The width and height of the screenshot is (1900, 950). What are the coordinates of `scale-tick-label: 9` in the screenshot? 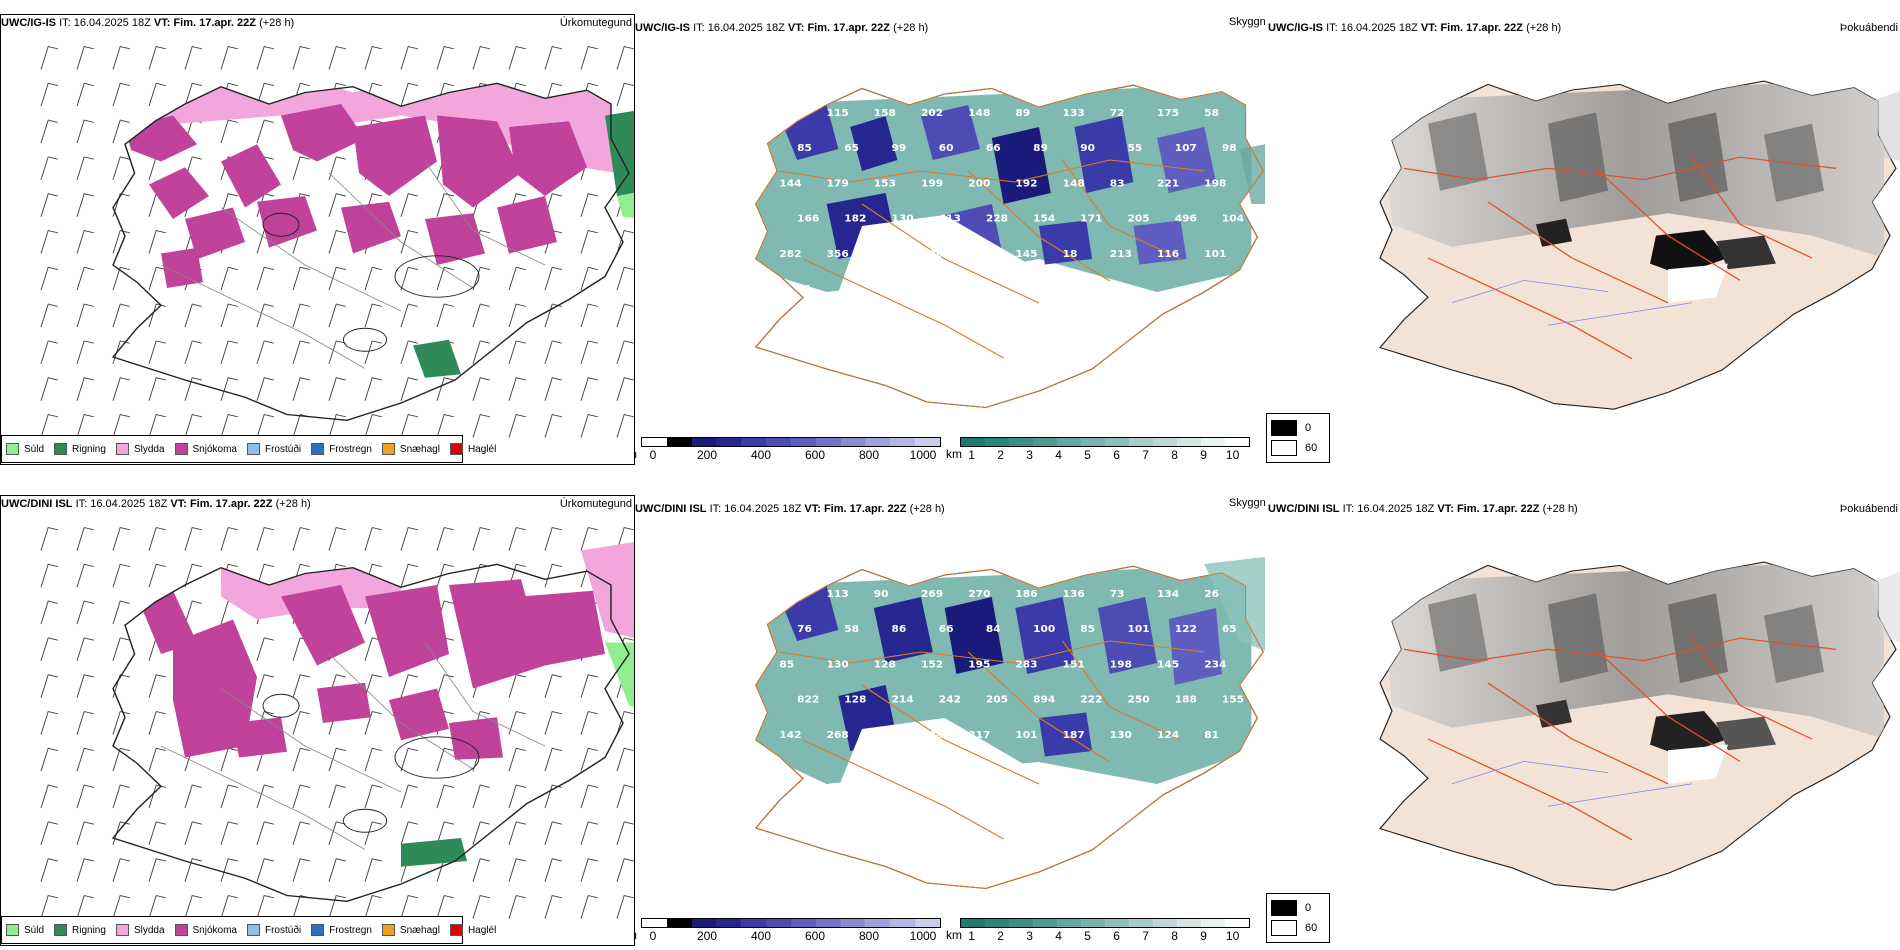 It's located at (1203, 455).